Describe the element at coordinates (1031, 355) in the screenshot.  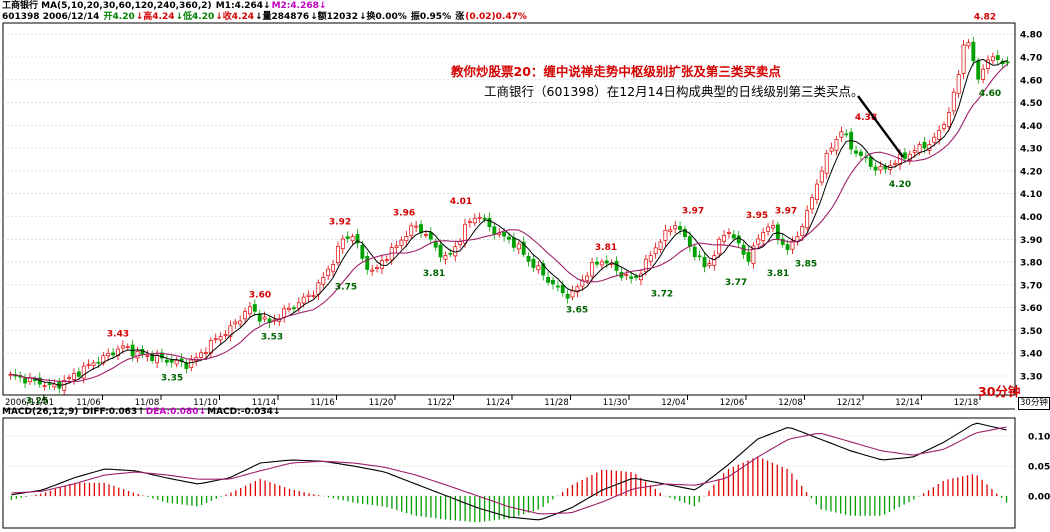
I see `y-tick-label: 3.40` at that location.